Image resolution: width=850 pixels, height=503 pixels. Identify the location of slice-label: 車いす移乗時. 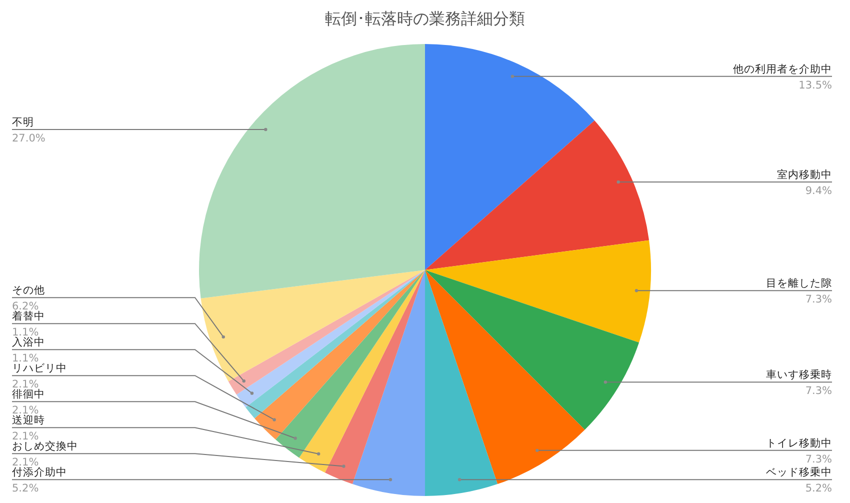
(799, 375).